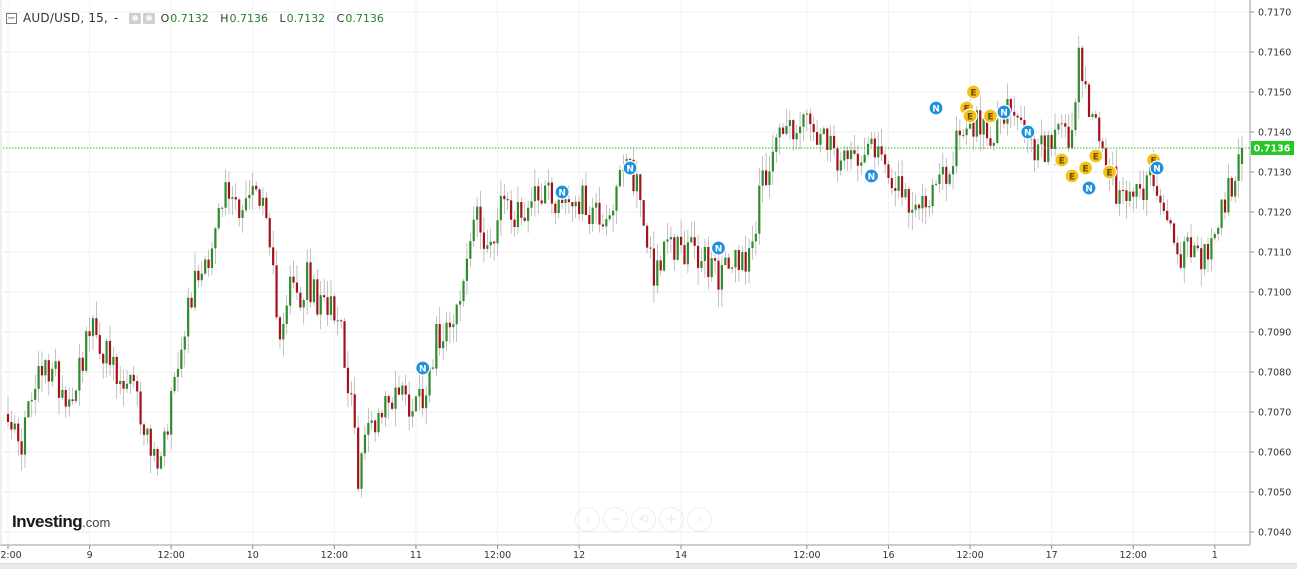  Describe the element at coordinates (587, 519) in the screenshot. I see `scroll-left-button: ‹` at that location.